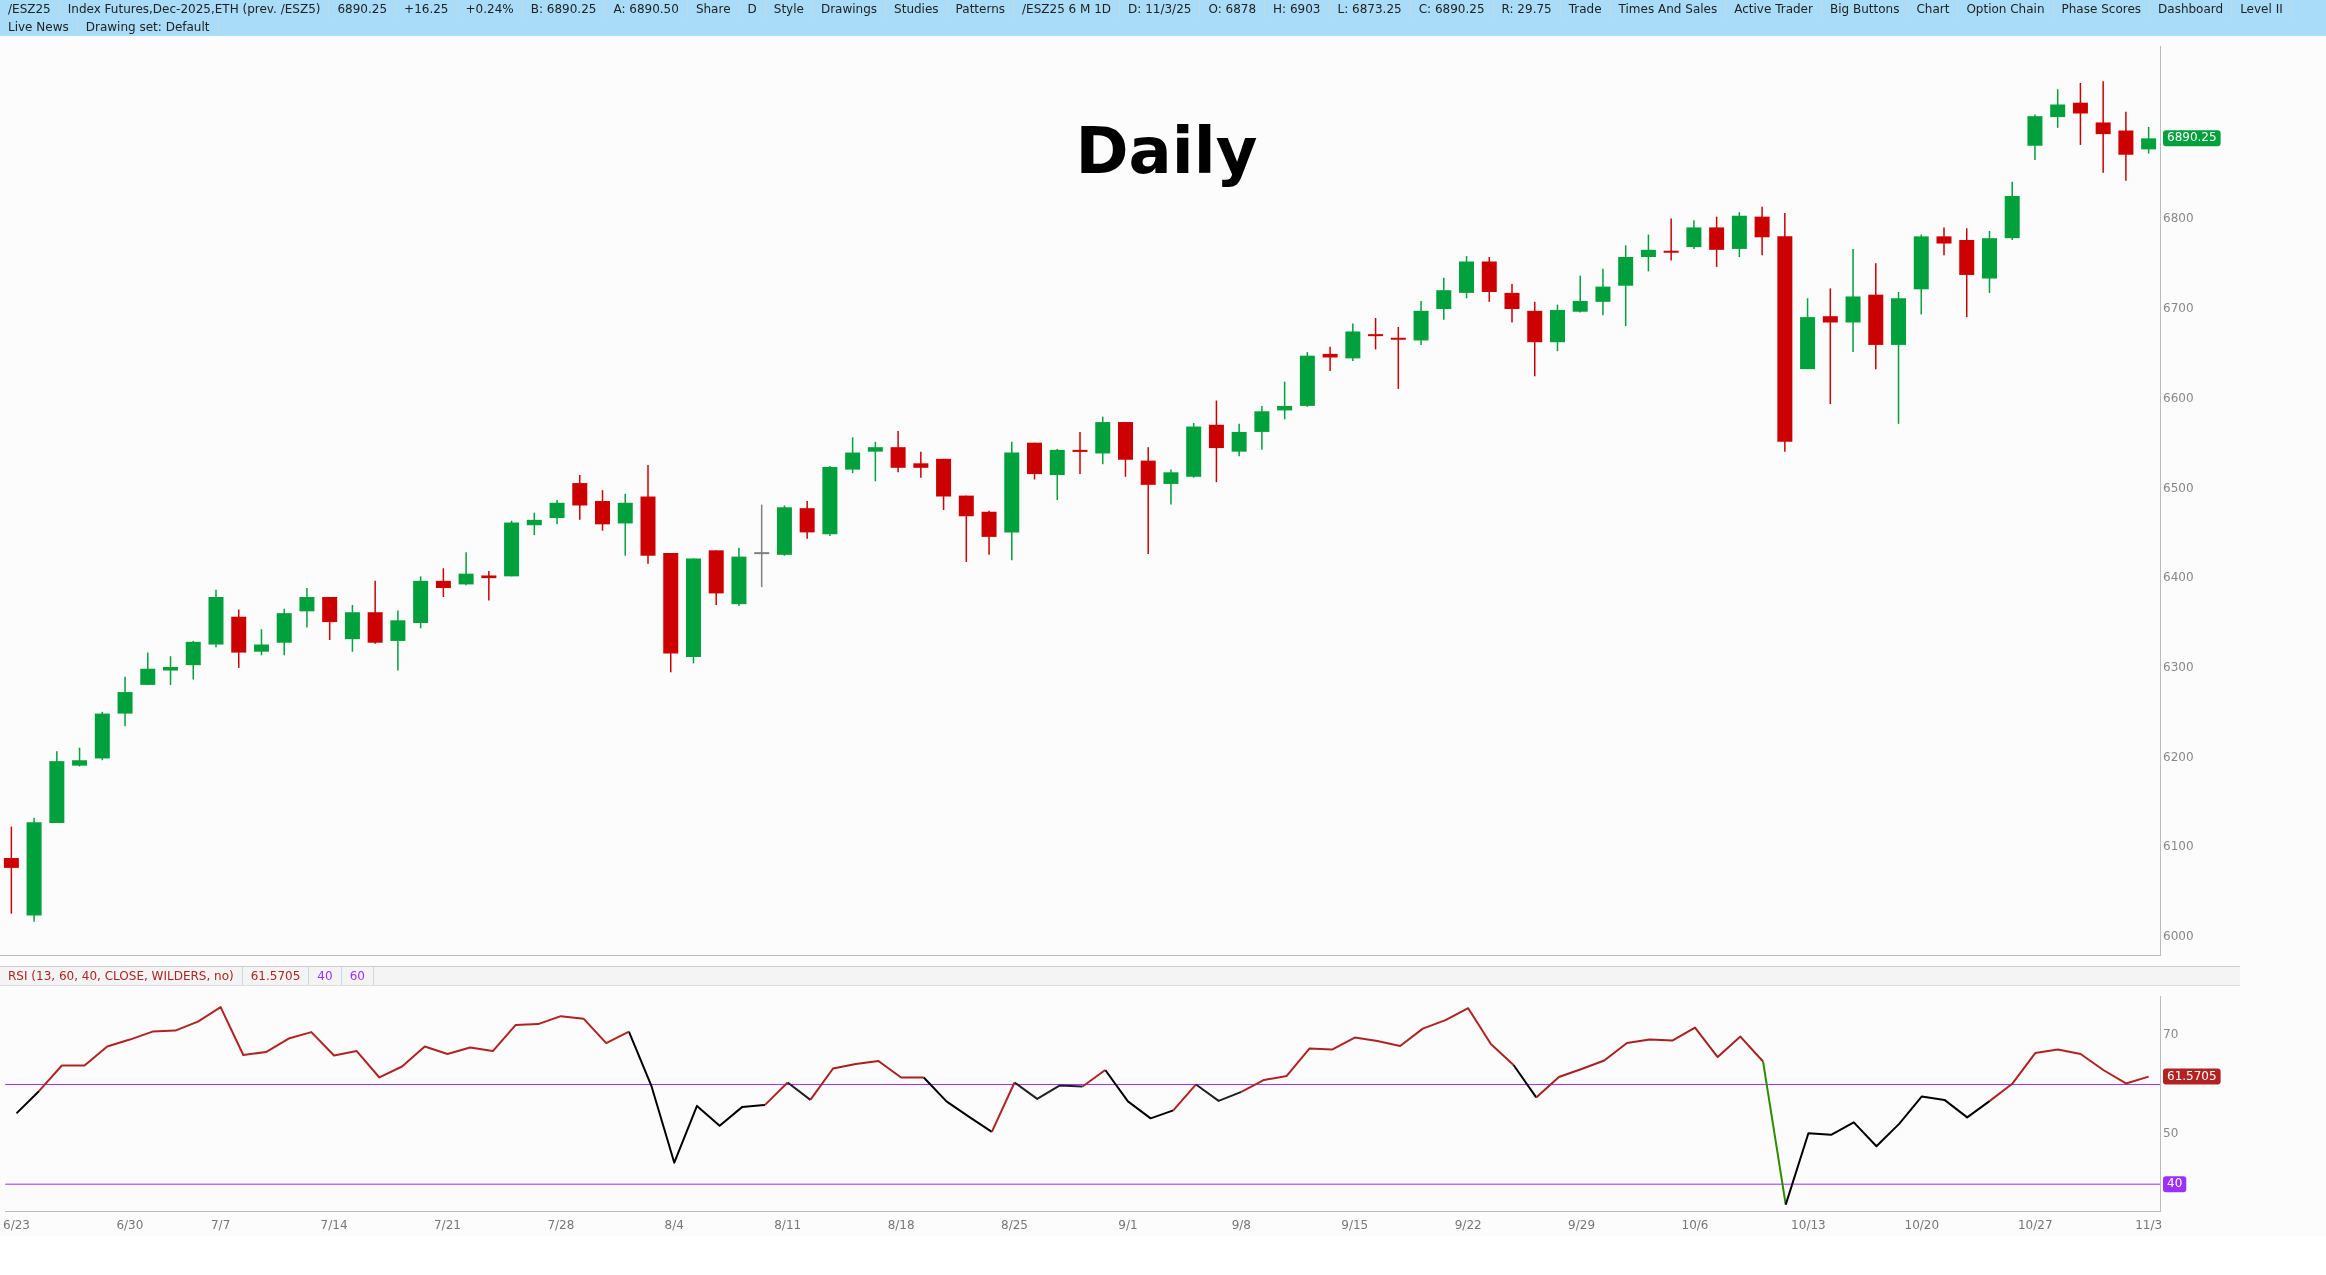 The width and height of the screenshot is (2326, 1275). What do you see at coordinates (1774, 9) in the screenshot?
I see `text: Active Trader` at bounding box center [1774, 9].